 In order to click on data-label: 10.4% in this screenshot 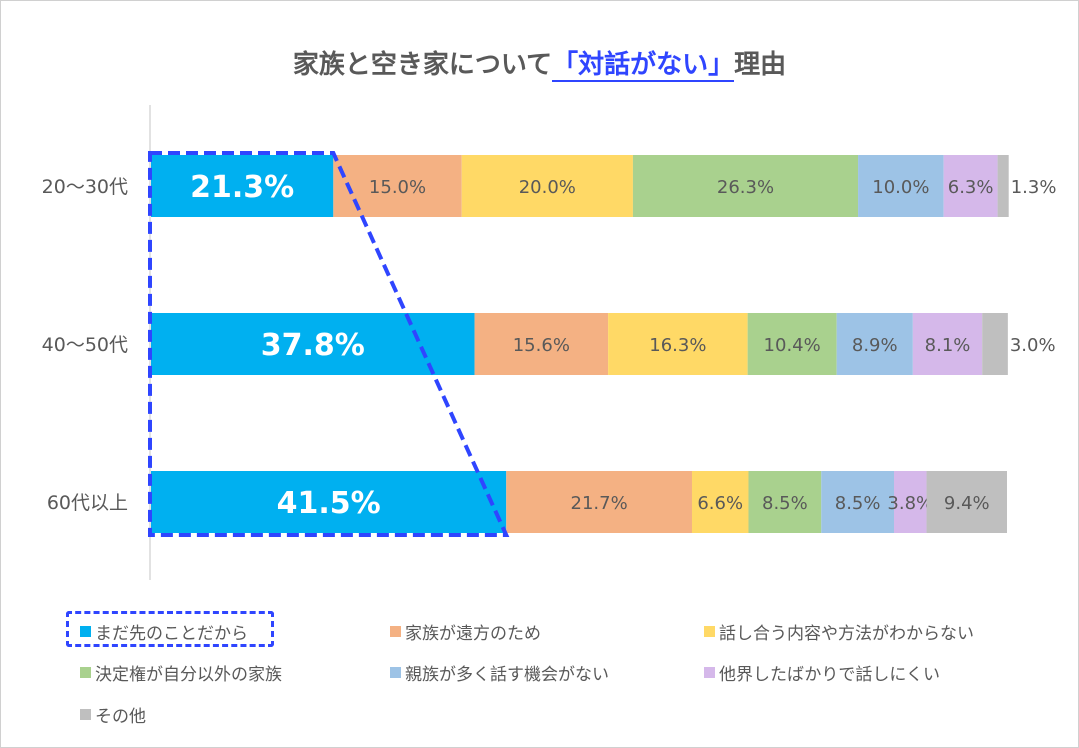, I will do `click(792, 345)`.